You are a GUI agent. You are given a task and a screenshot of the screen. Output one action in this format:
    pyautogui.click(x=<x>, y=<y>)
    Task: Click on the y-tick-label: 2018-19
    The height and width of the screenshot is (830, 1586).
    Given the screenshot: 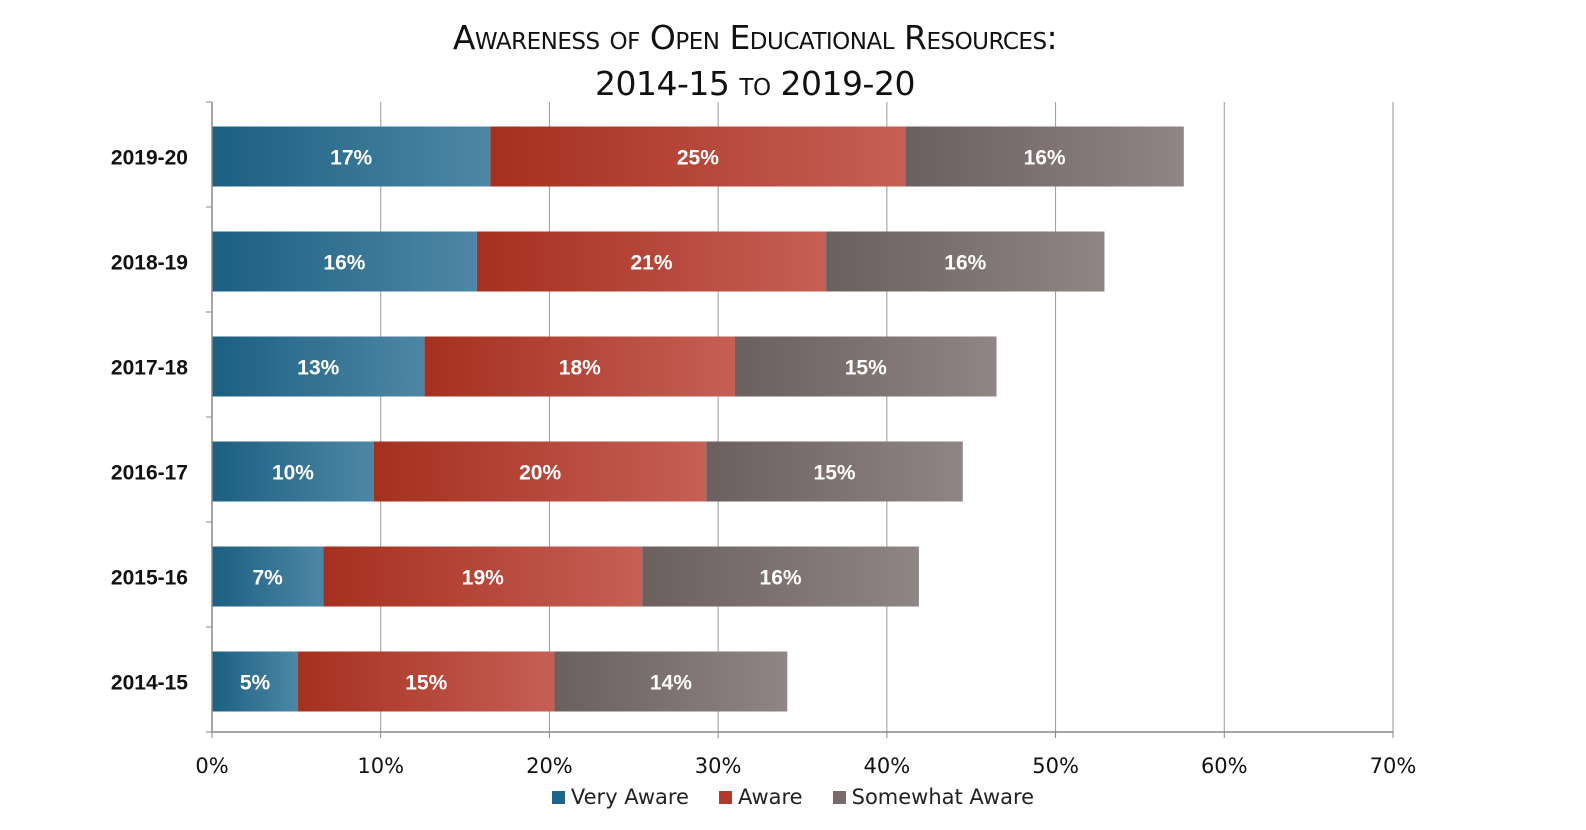 What is the action you would take?
    pyautogui.click(x=149, y=263)
    